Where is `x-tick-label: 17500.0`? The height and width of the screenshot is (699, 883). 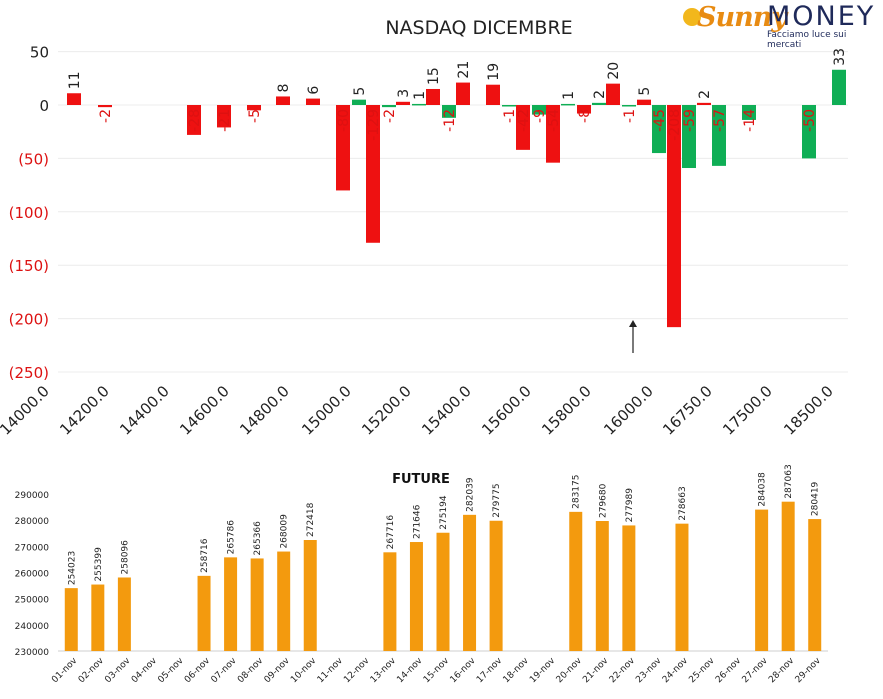
x-tick-label: 17500.0 is located at coordinates (747, 410).